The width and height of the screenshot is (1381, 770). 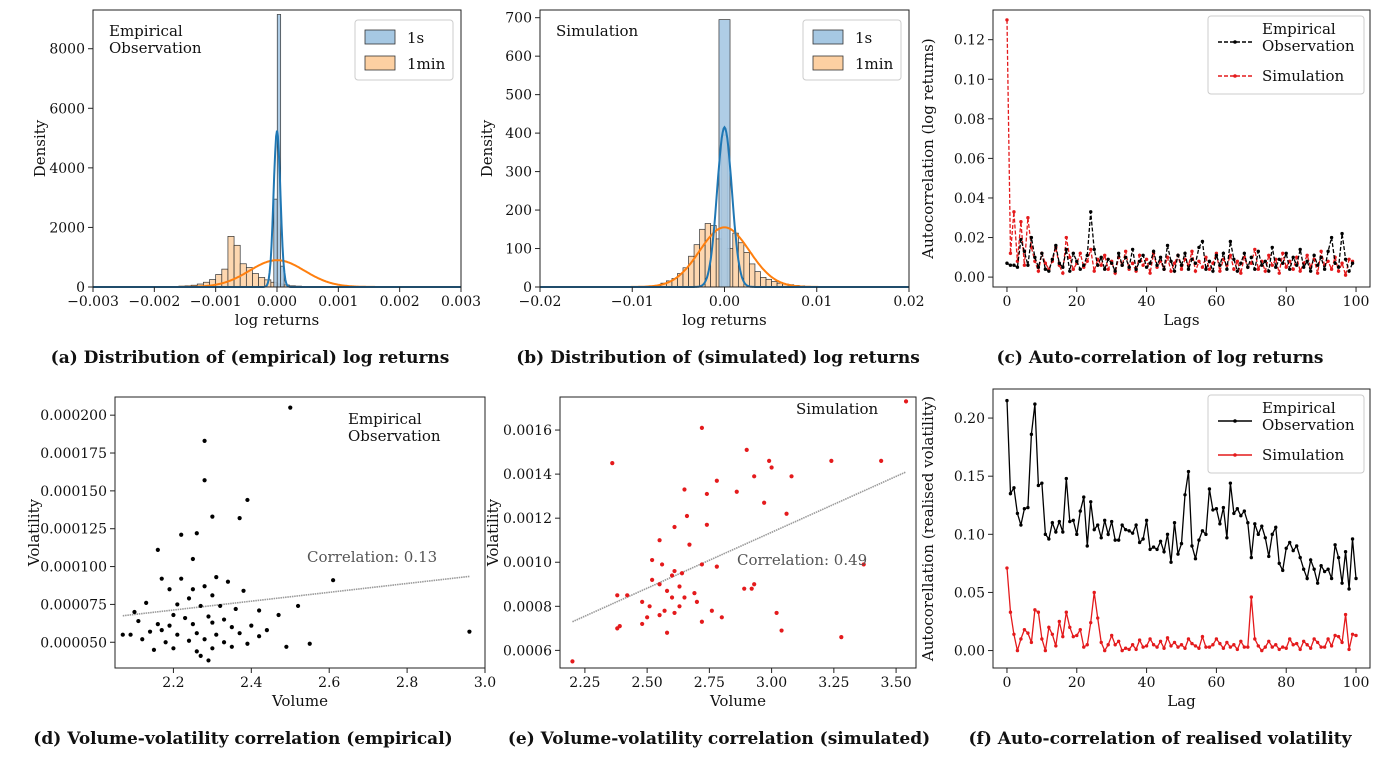 What do you see at coordinates (277, 302) in the screenshot?
I see `panel-a-xtick-label: 0.000` at bounding box center [277, 302].